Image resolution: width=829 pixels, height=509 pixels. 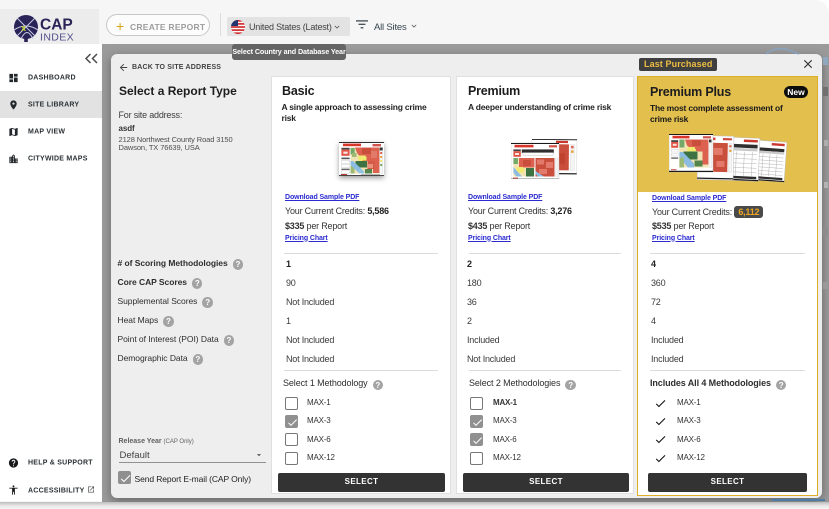 I want to click on svg-text: INDEX, so click(x=57, y=38).